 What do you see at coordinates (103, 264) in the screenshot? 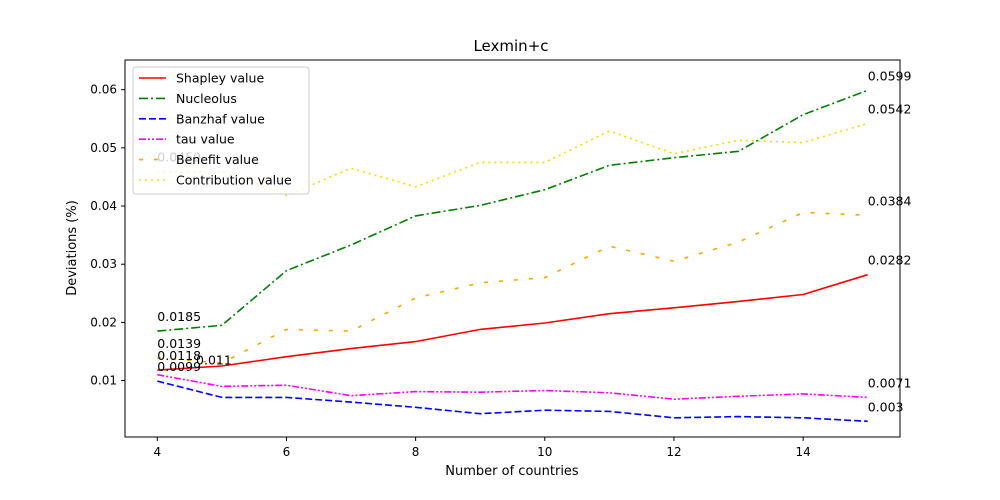
I see `y-tick-label: 0.03` at bounding box center [103, 264].